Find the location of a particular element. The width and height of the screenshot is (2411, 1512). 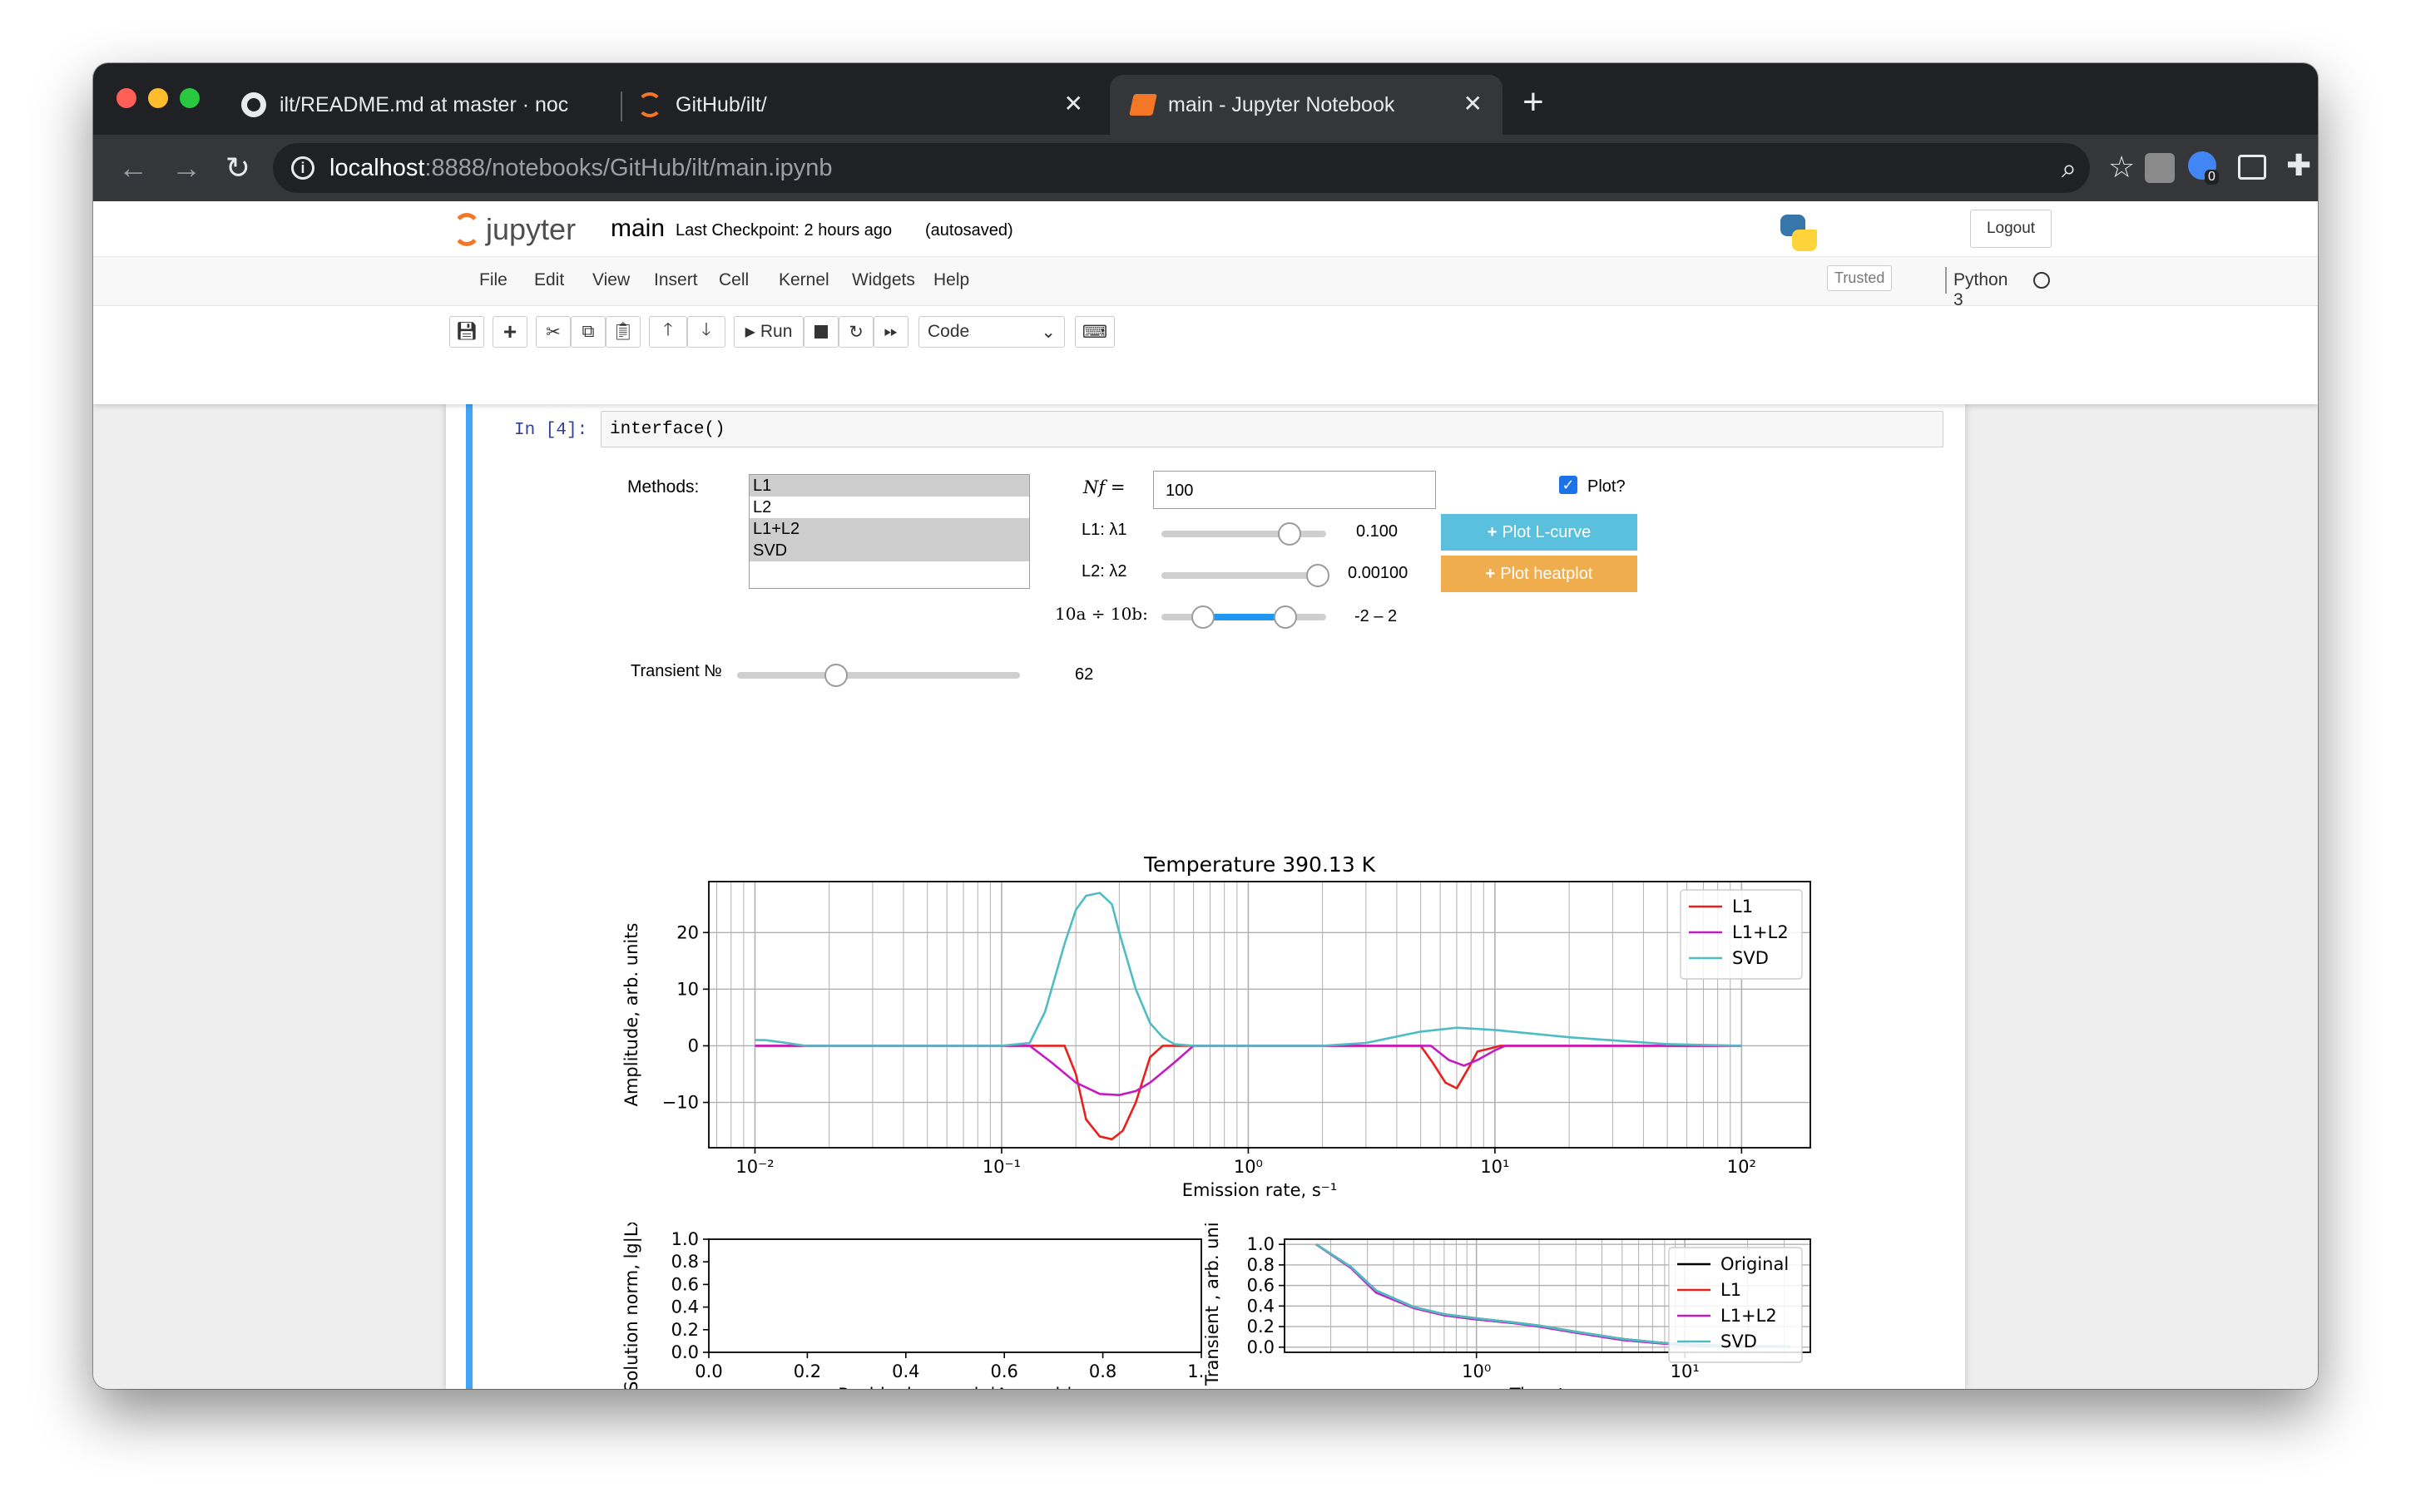

tab-readme: ilt/README.md at master · noc is located at coordinates (423, 105).